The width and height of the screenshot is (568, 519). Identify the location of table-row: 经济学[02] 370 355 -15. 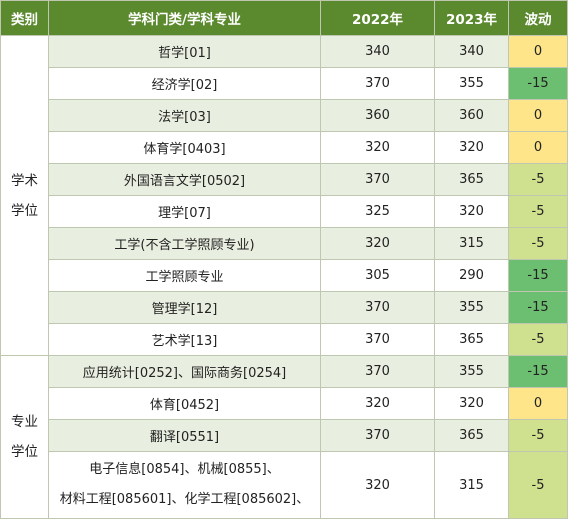
(284, 83).